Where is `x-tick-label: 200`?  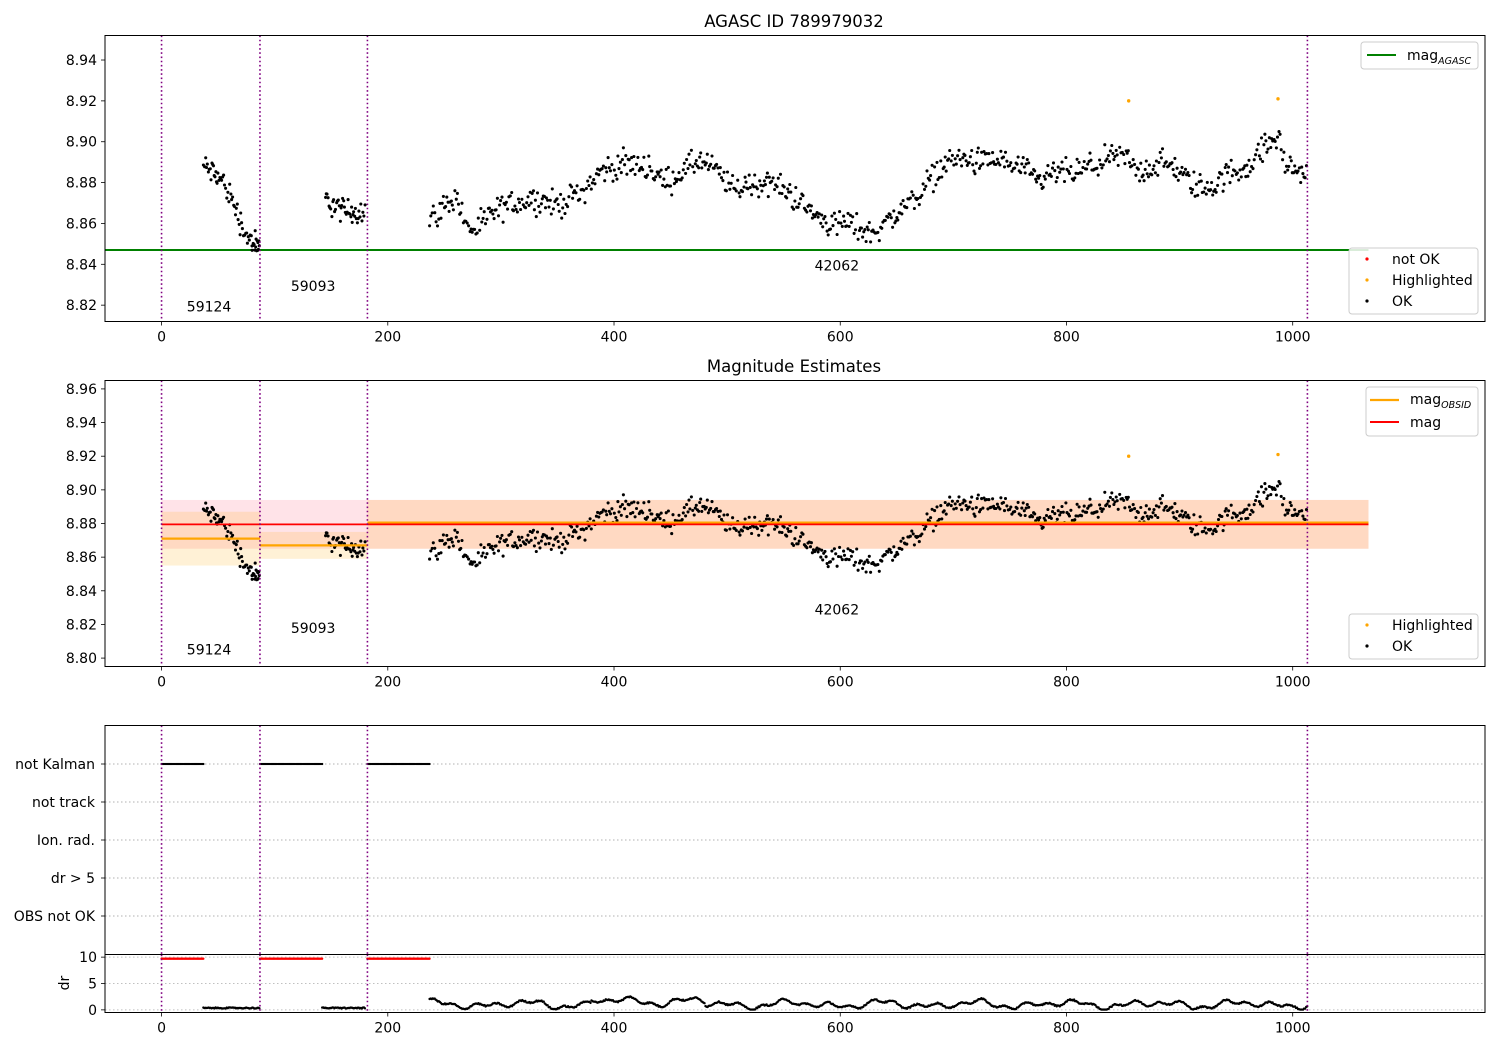 x-tick-label: 200 is located at coordinates (387, 1029).